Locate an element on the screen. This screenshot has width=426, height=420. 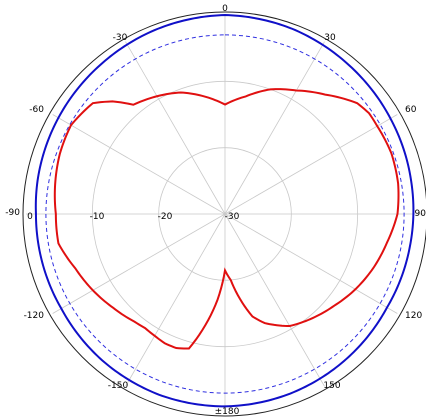
radial-tick-label: -10 is located at coordinates (97, 217).